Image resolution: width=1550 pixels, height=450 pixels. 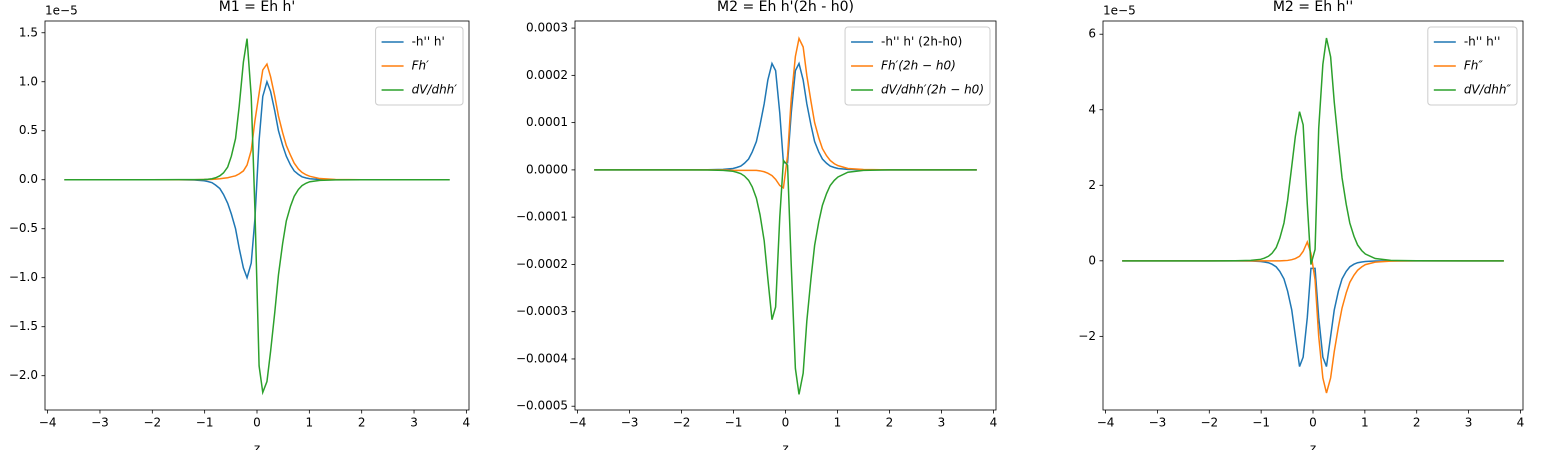 I want to click on y-tick-label: −0.0002, so click(x=542, y=264).